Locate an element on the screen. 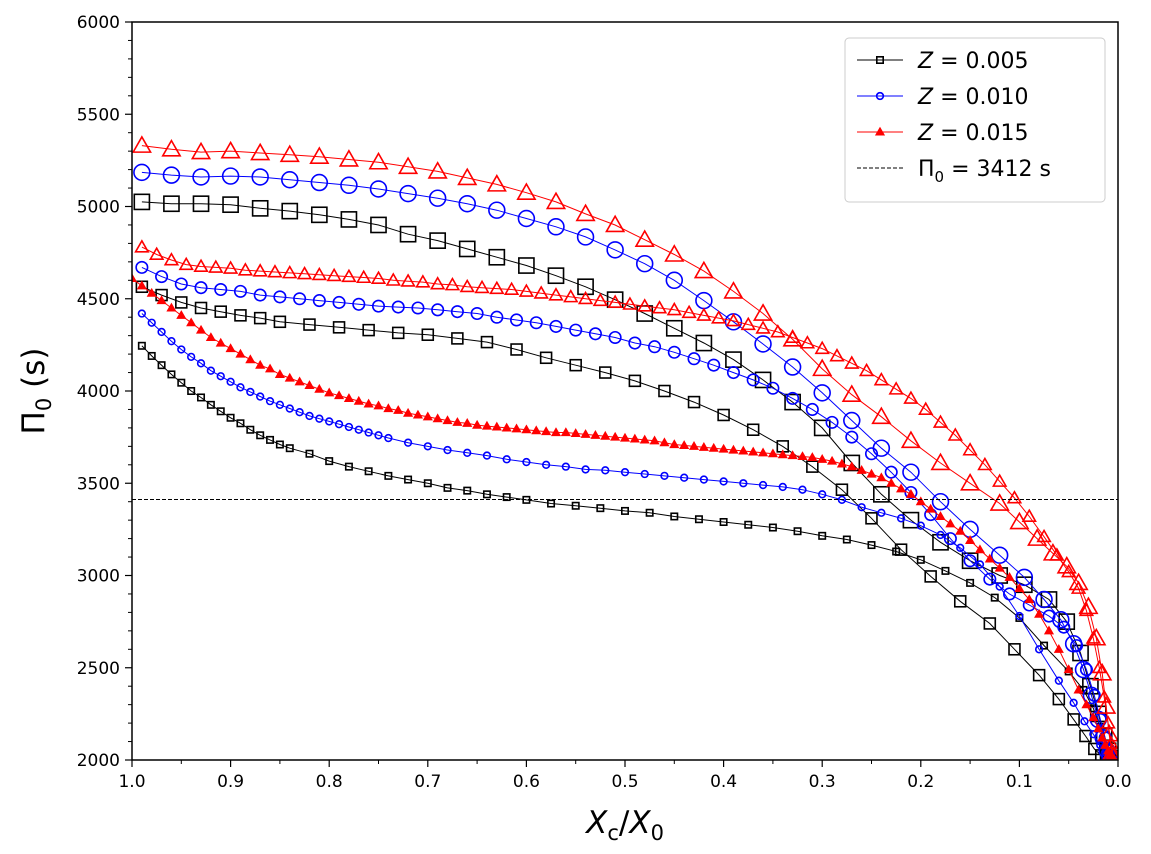  x-tick-label: 0.6 is located at coordinates (526, 782).